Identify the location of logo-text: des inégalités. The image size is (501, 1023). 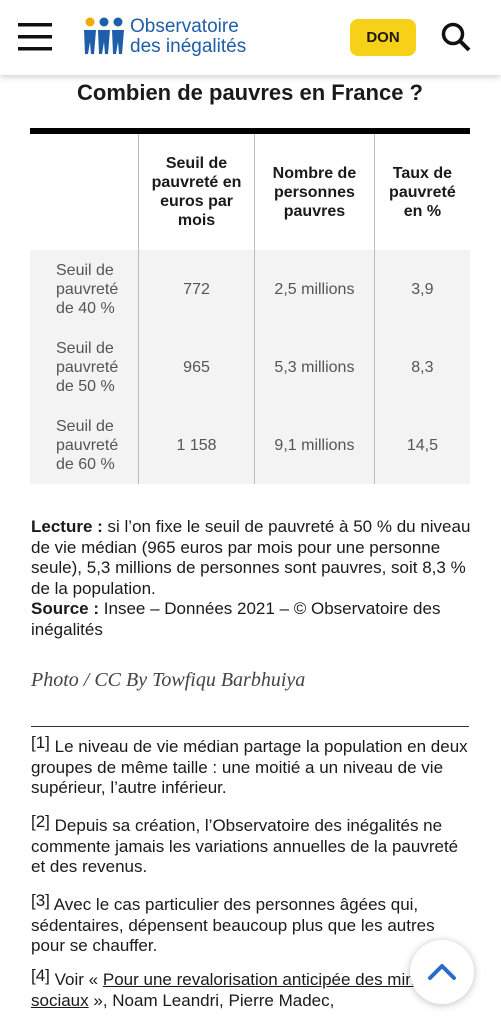
(188, 46).